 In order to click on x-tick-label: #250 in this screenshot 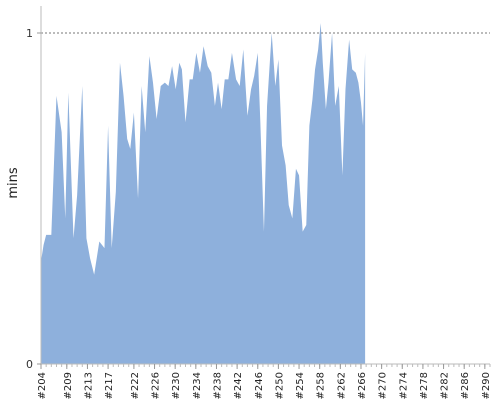, I will do `click(279, 385)`.